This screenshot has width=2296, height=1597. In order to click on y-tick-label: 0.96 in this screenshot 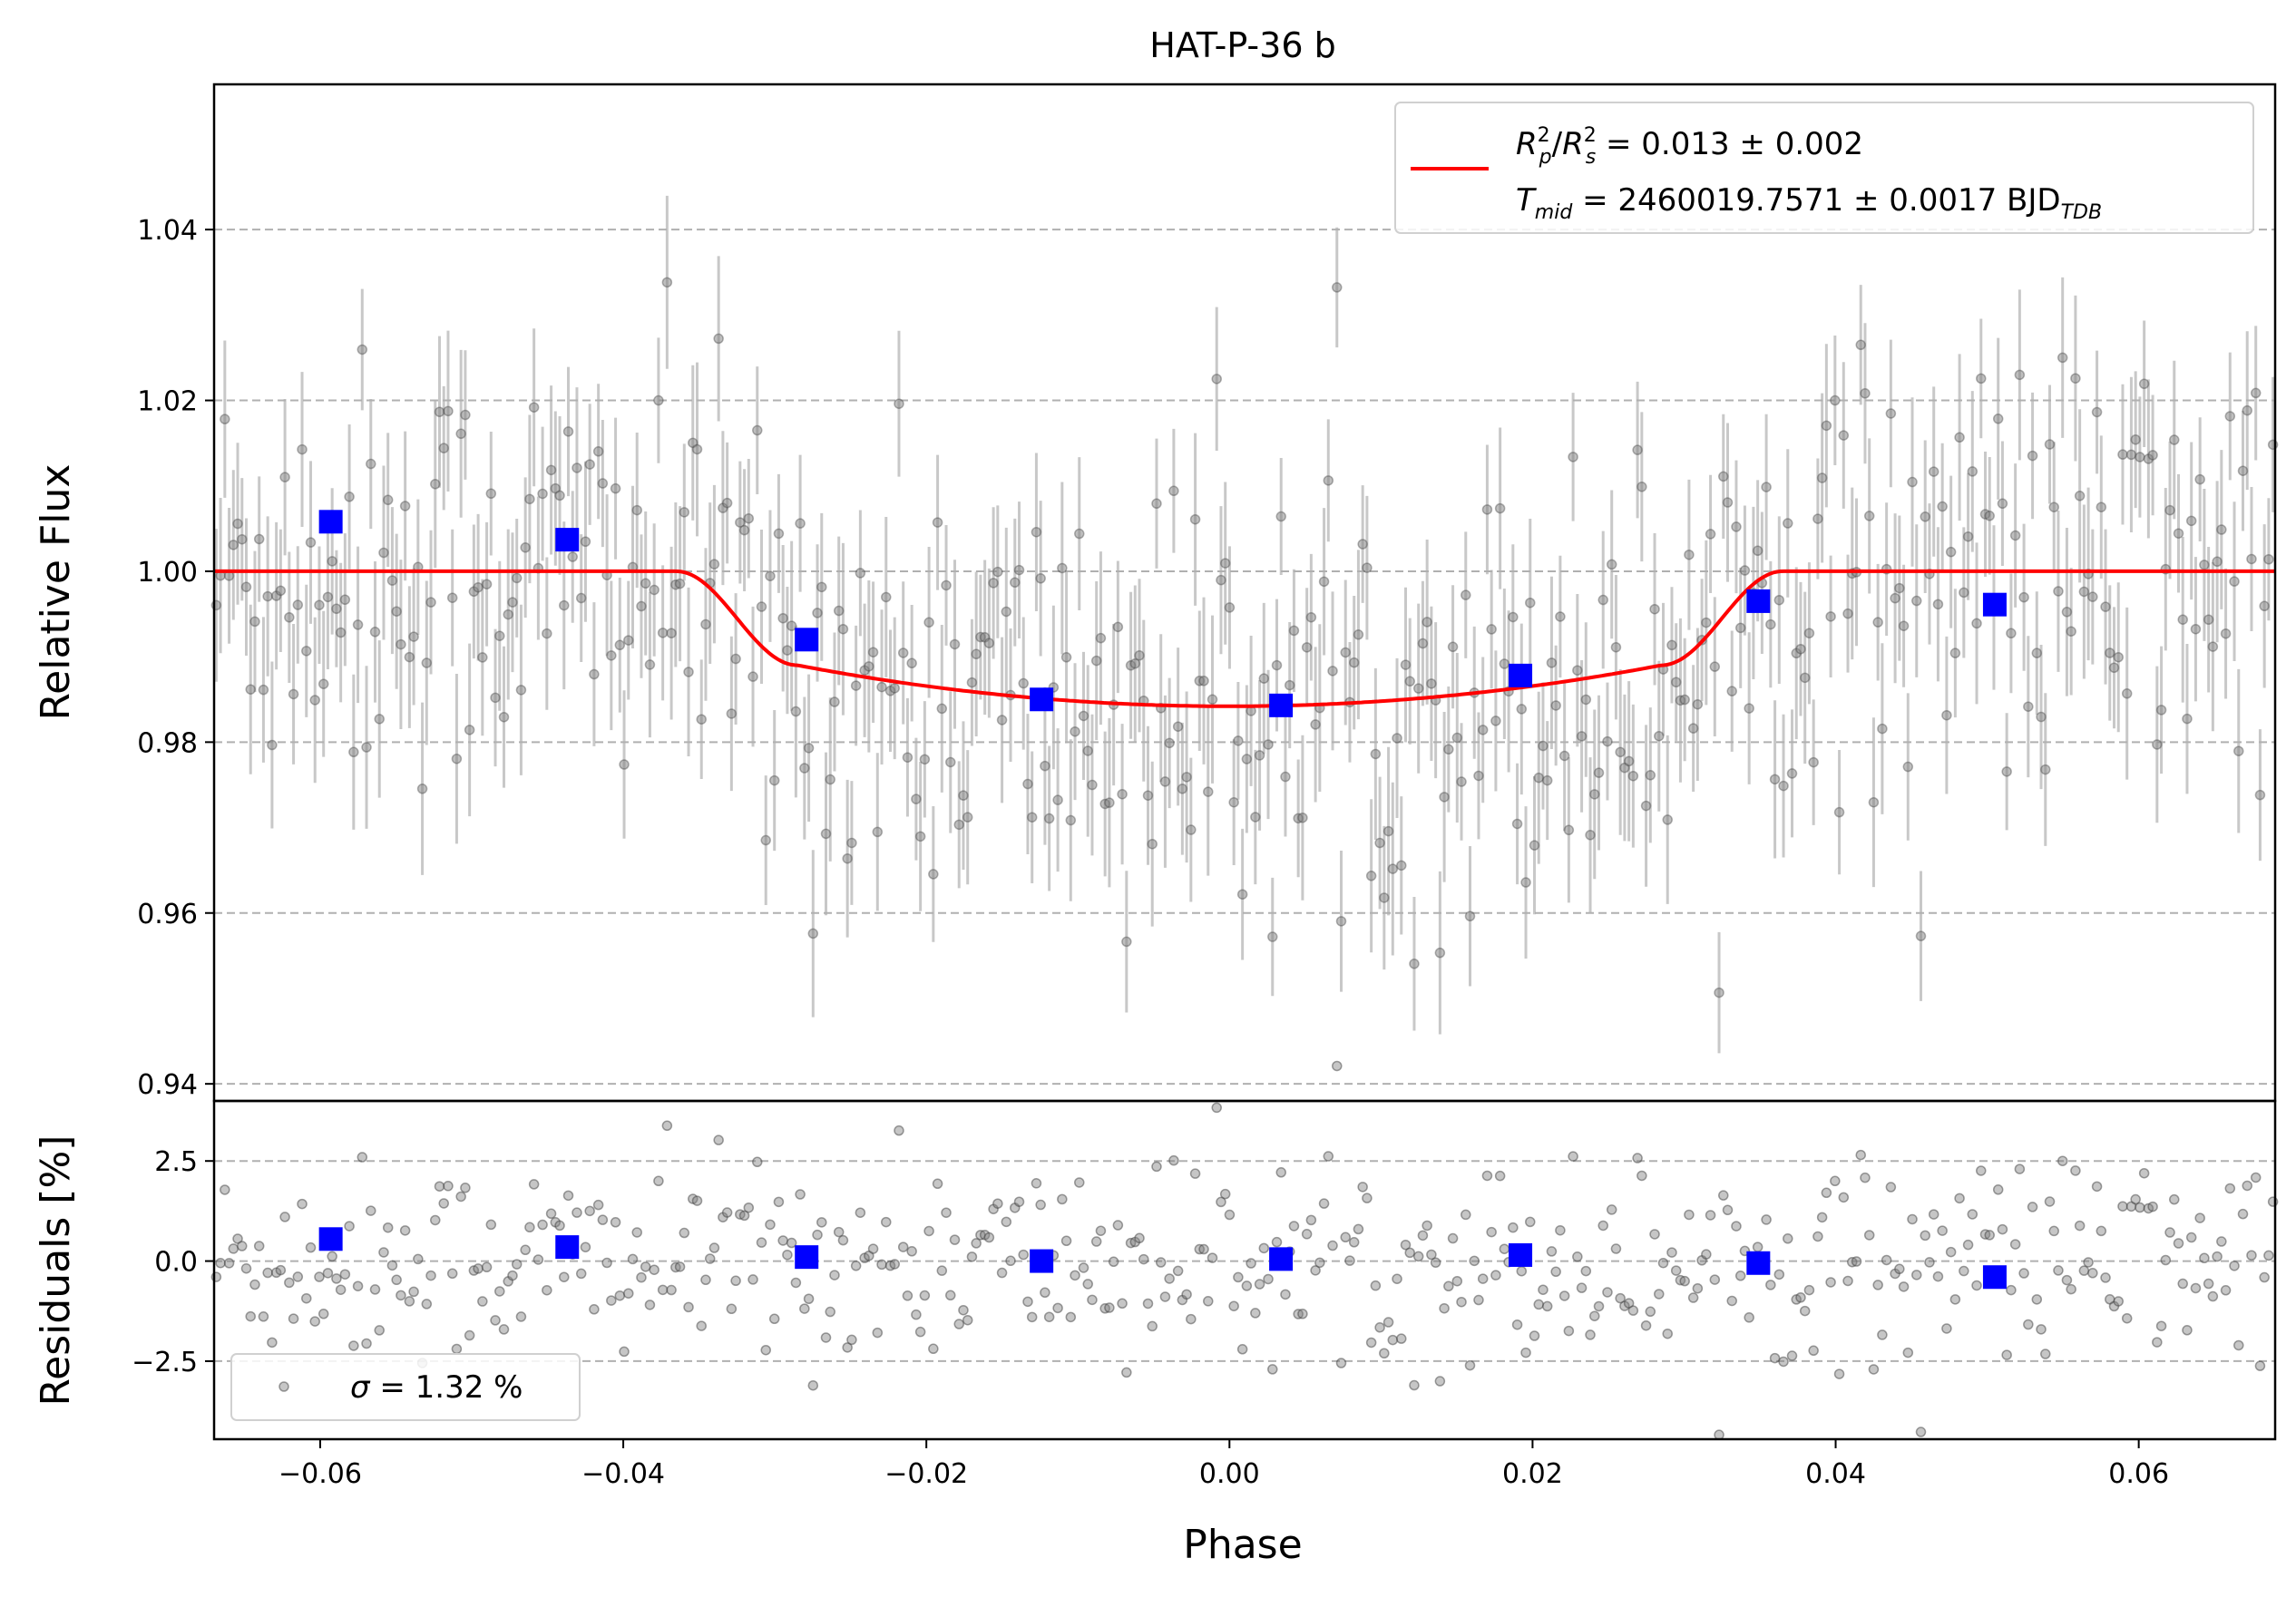, I will do `click(167, 914)`.